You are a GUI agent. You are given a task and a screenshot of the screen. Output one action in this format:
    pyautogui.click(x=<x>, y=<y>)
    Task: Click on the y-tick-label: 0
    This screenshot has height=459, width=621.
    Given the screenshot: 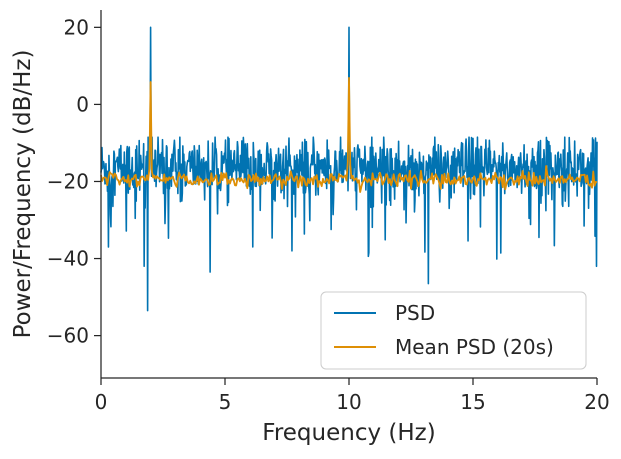 What is the action you would take?
    pyautogui.click(x=82, y=104)
    